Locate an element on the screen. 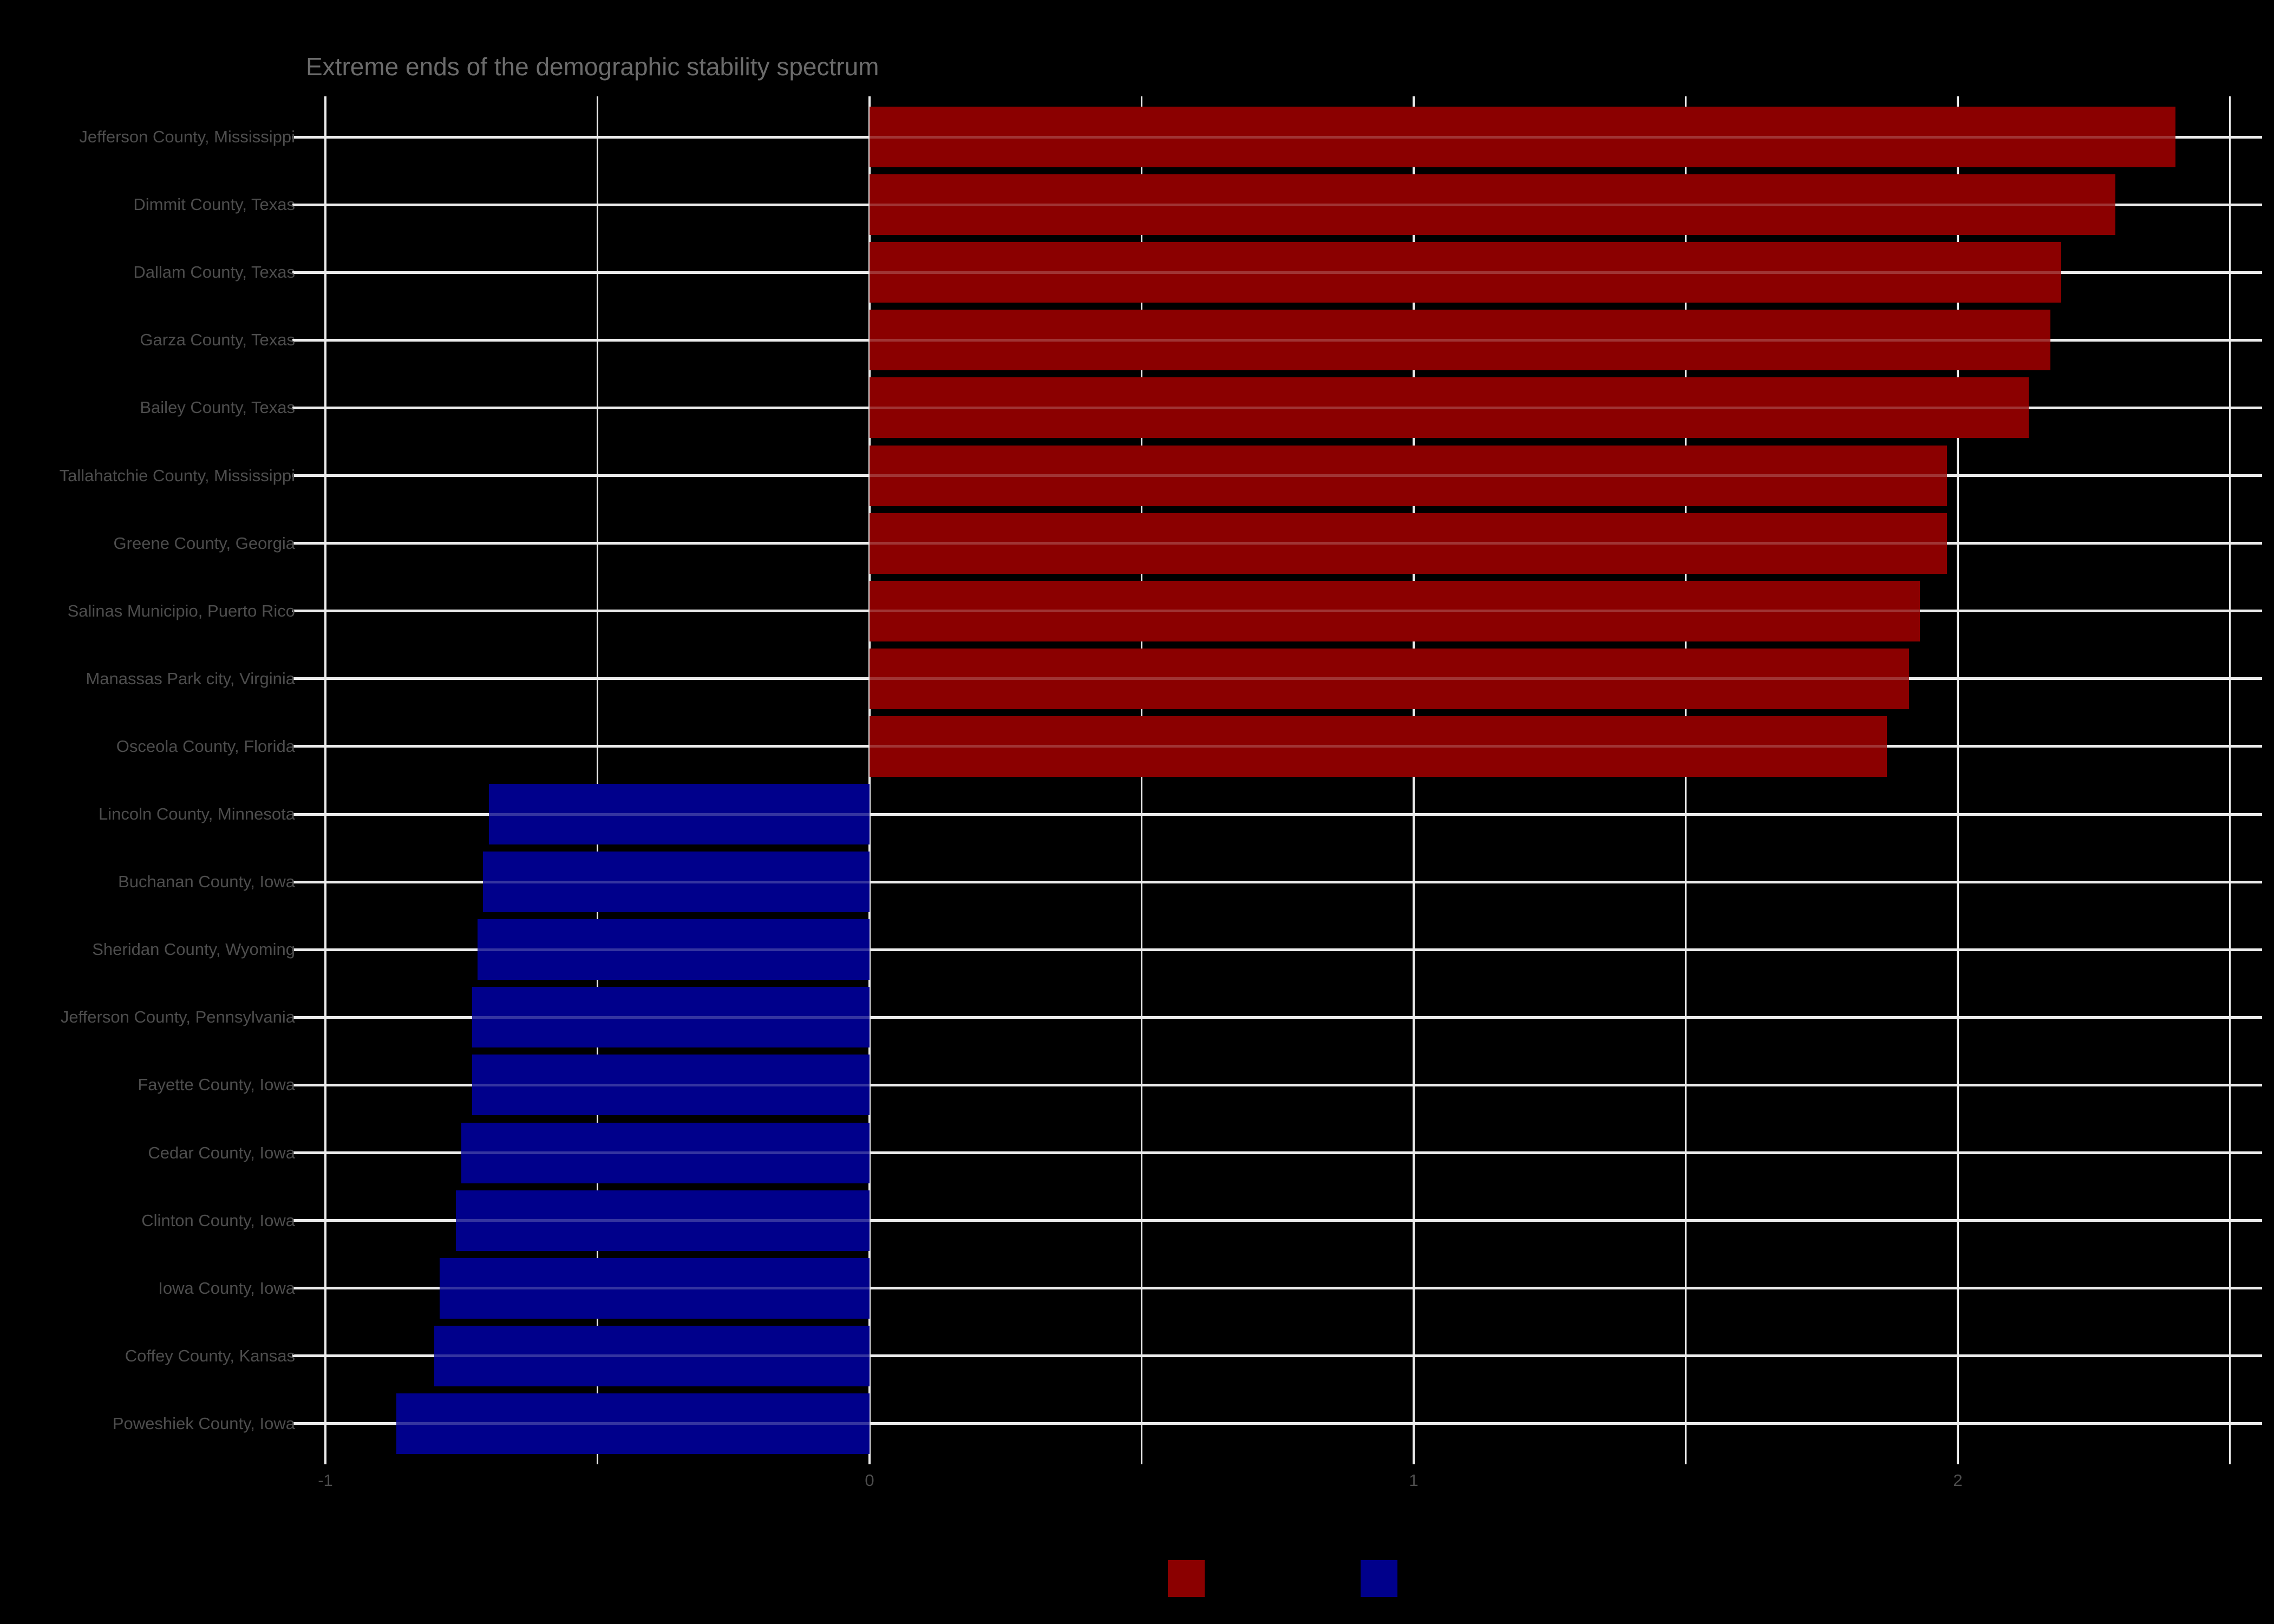 The height and width of the screenshot is (1624, 2274). y-axis-label: Clinton County, Iowa is located at coordinates (218, 1220).